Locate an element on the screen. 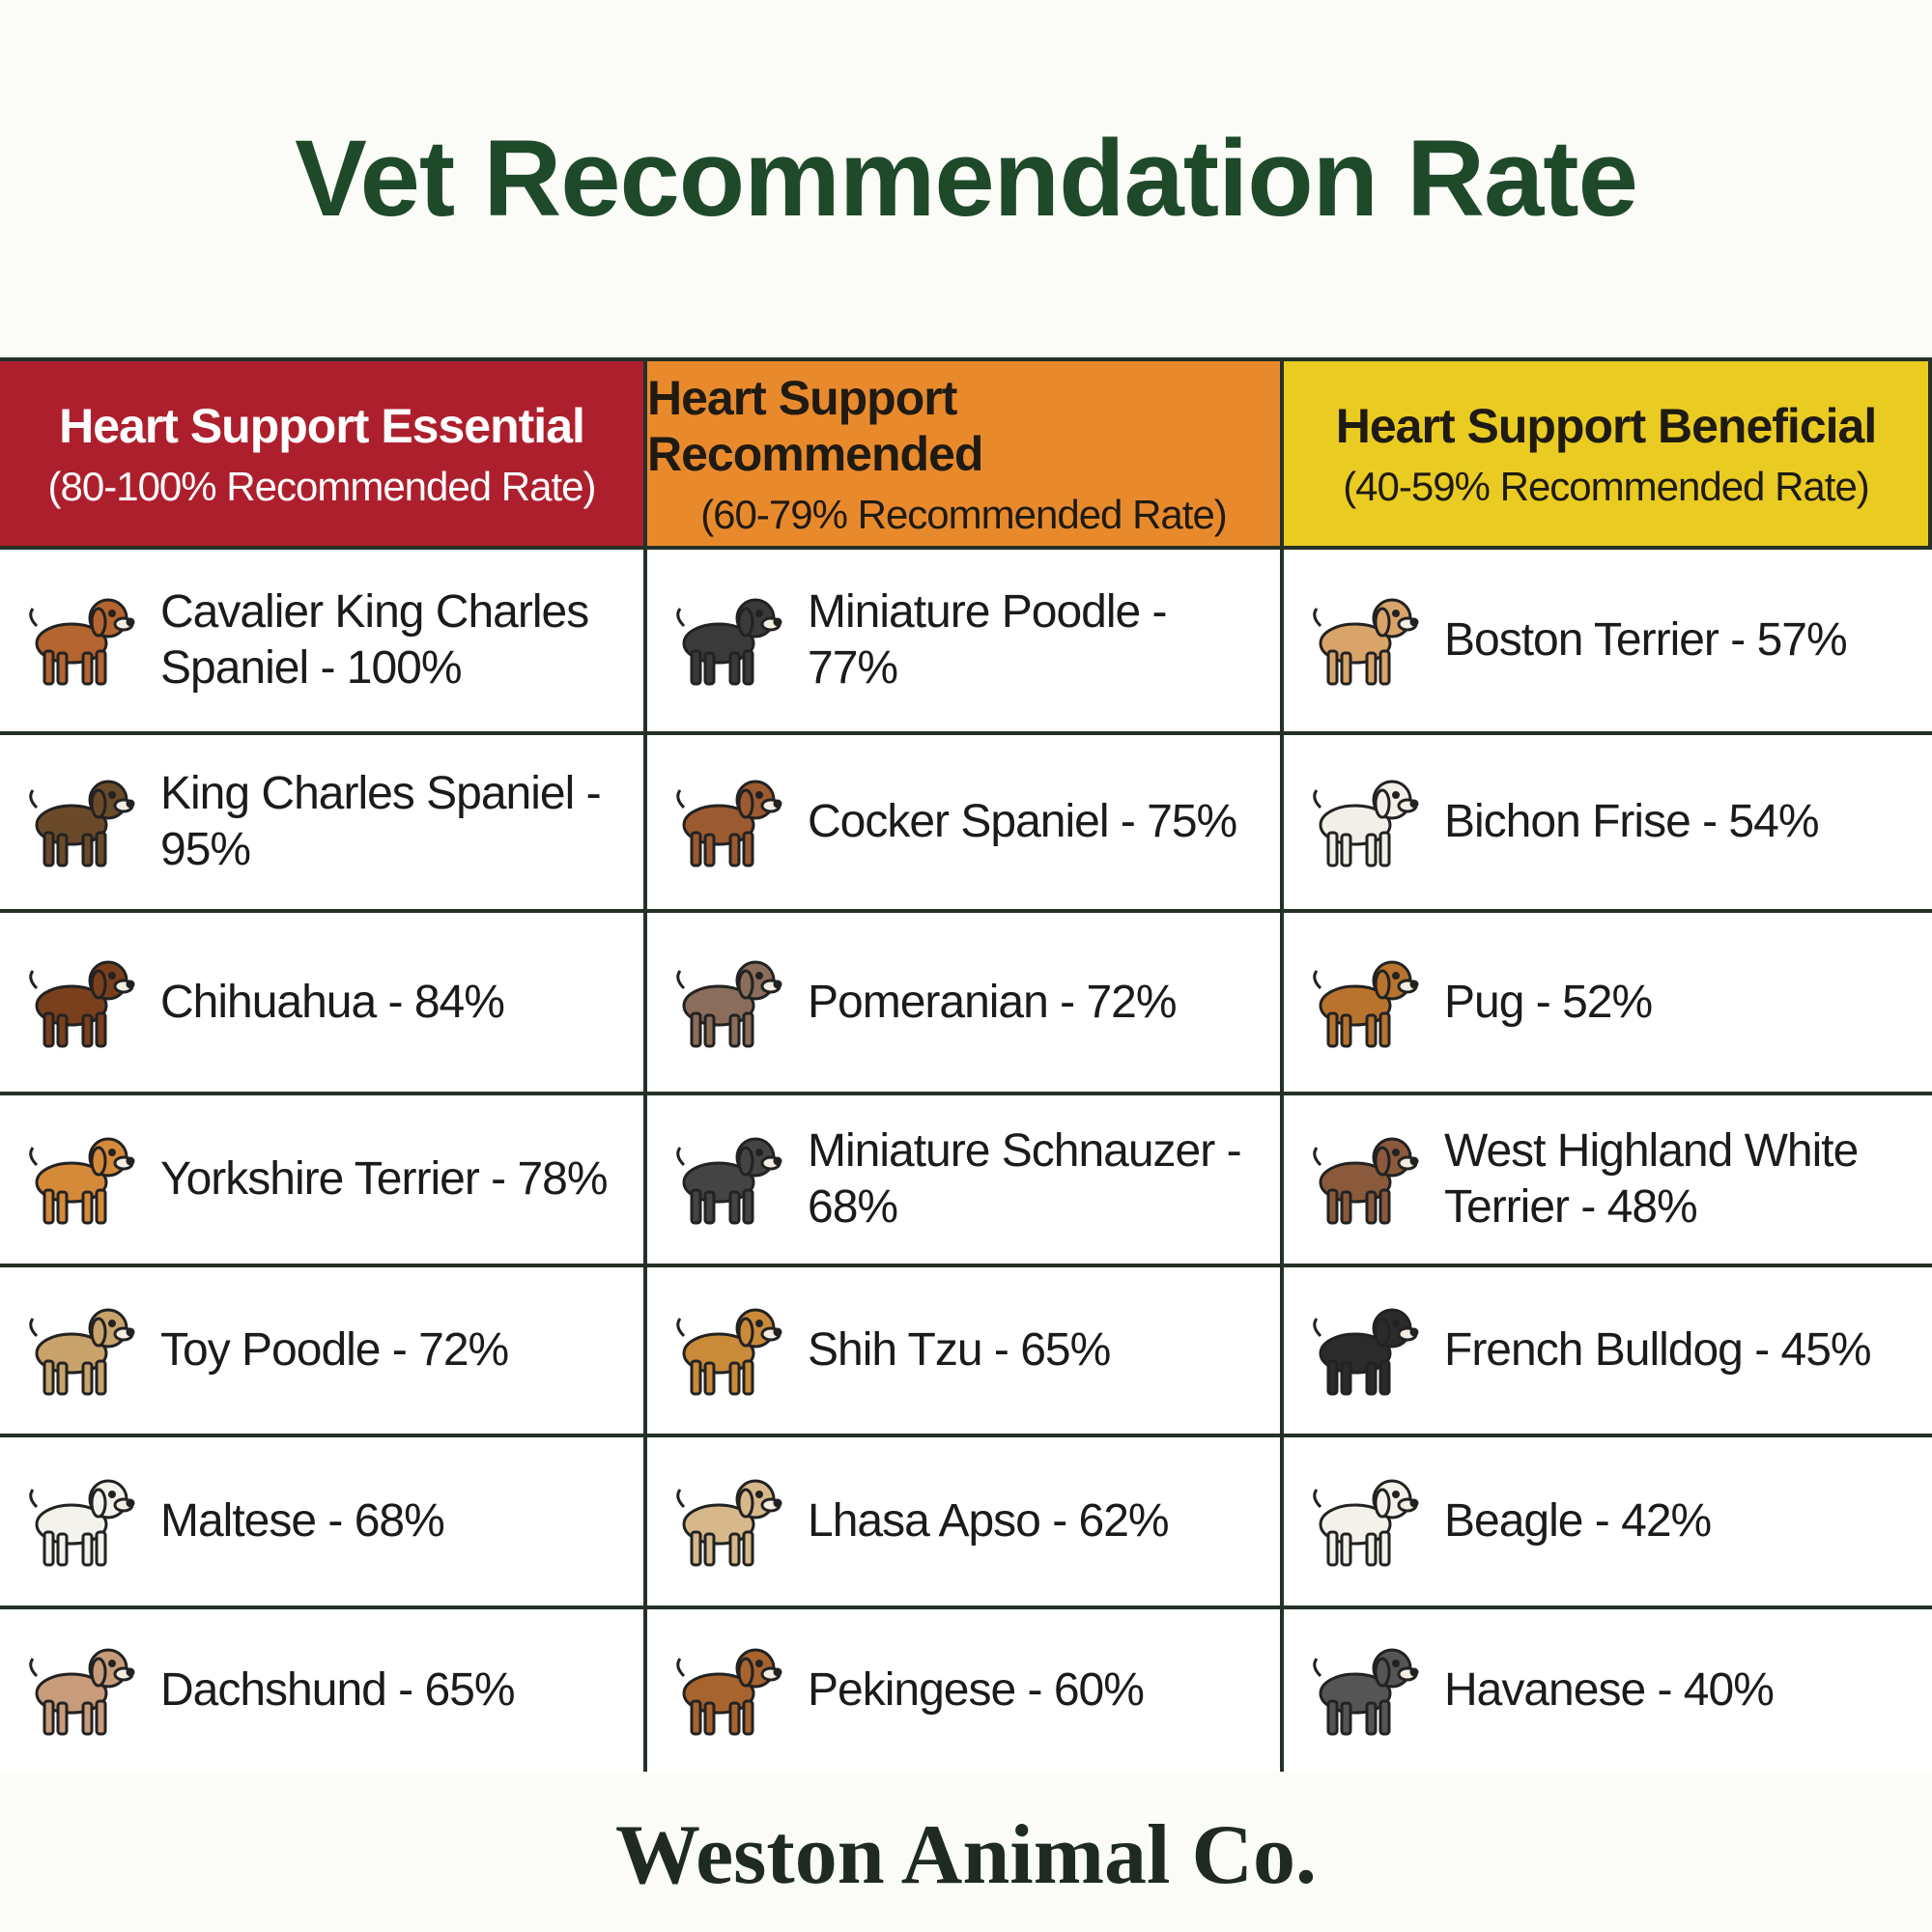 This screenshot has width=1932, height=1932. breed-cell: Boston Terrier - 57% is located at coordinates (1608, 638).